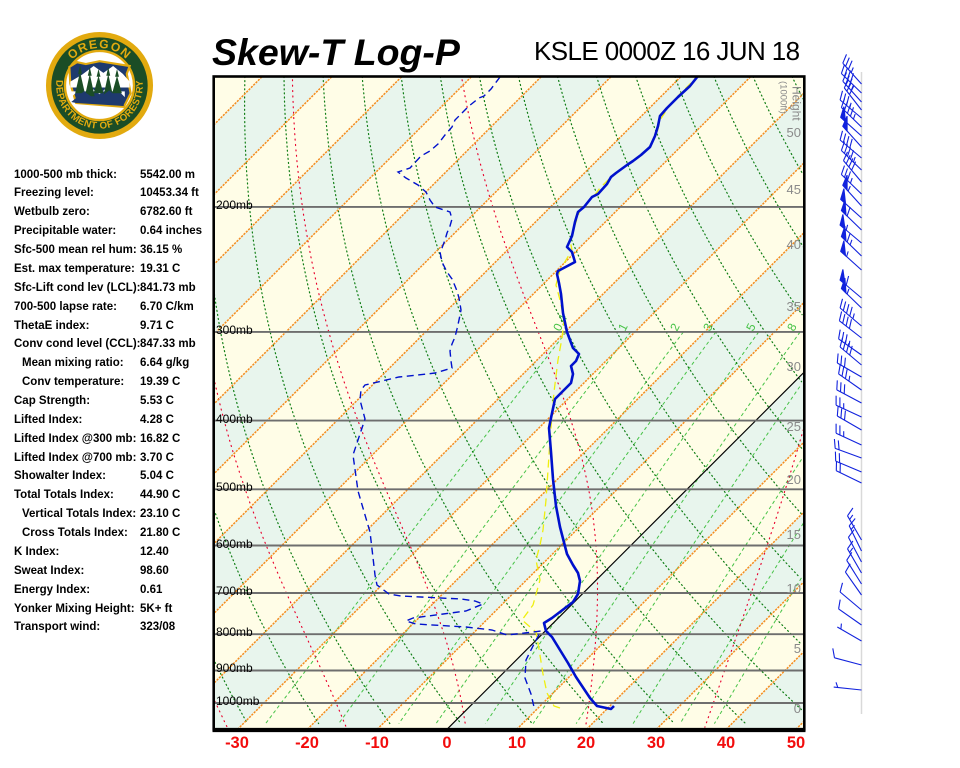 Image resolution: width=960 pixels, height=768 pixels. I want to click on svg-text: 400mb, so click(234, 419).